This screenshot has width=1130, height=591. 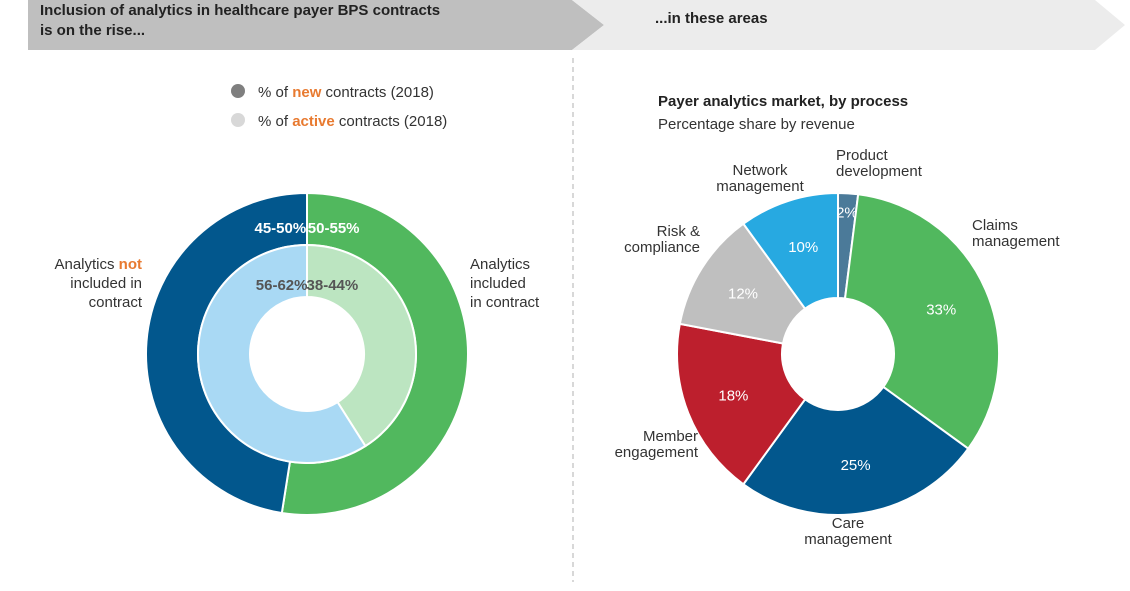 I want to click on process-name-2-line-0: Care, so click(x=848, y=523).